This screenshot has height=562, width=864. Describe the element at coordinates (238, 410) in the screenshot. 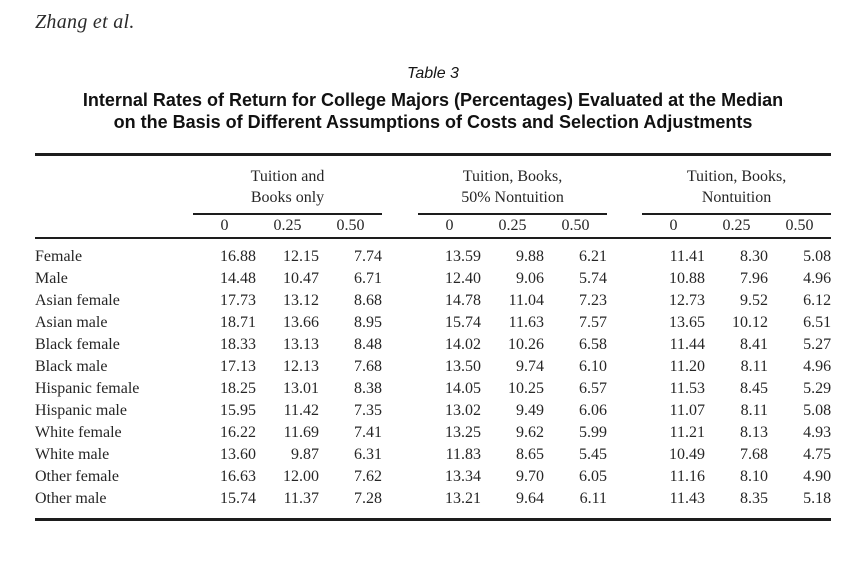

I see `value-cell: 15.95` at that location.